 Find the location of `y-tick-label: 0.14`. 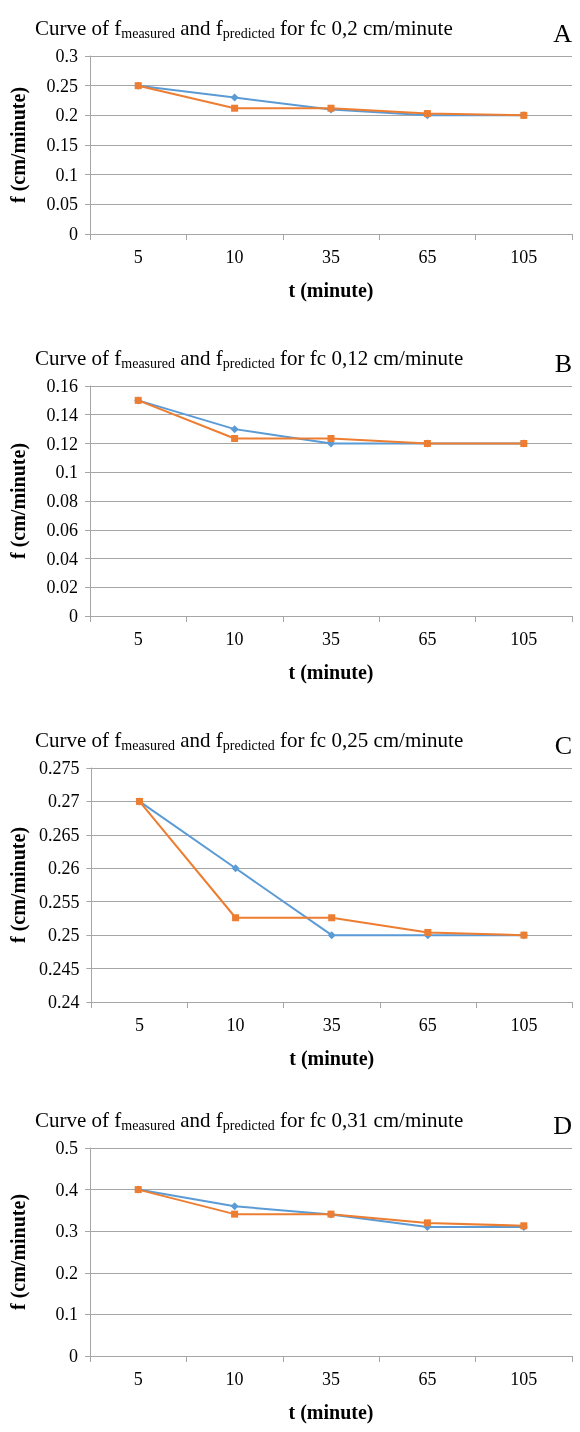

y-tick-label: 0.14 is located at coordinates (62, 414).